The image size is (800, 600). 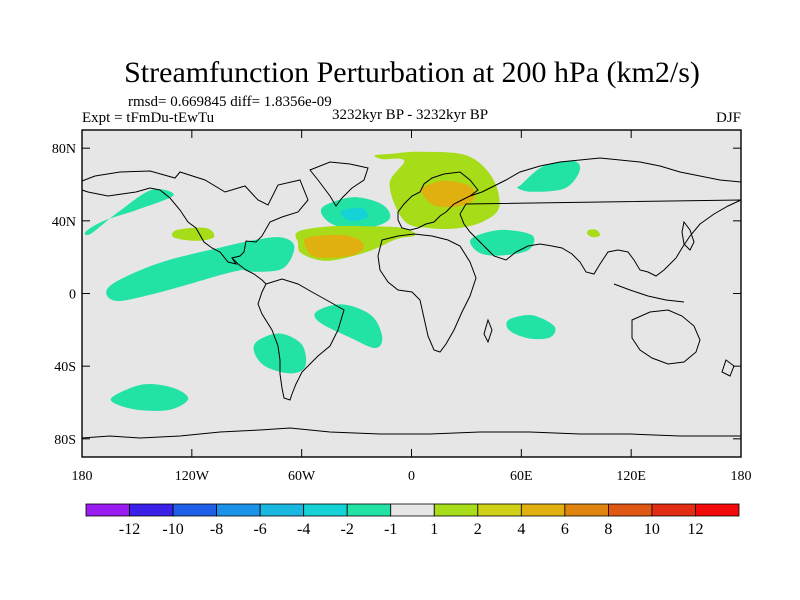 I want to click on period-label: 3232kyr BP - 3232kyr BP, so click(x=410, y=115).